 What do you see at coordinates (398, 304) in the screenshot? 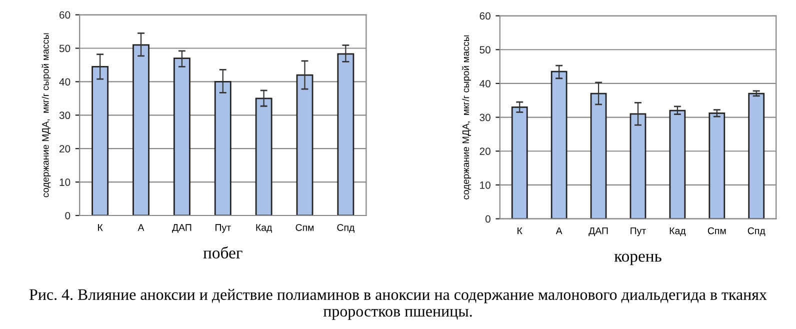
I see `text: Рис. 4. Влияние аноксии и действие полиаминов в аноксии на содержание малонового диальдегида в тканях проростков пшеницы.` at bounding box center [398, 304].